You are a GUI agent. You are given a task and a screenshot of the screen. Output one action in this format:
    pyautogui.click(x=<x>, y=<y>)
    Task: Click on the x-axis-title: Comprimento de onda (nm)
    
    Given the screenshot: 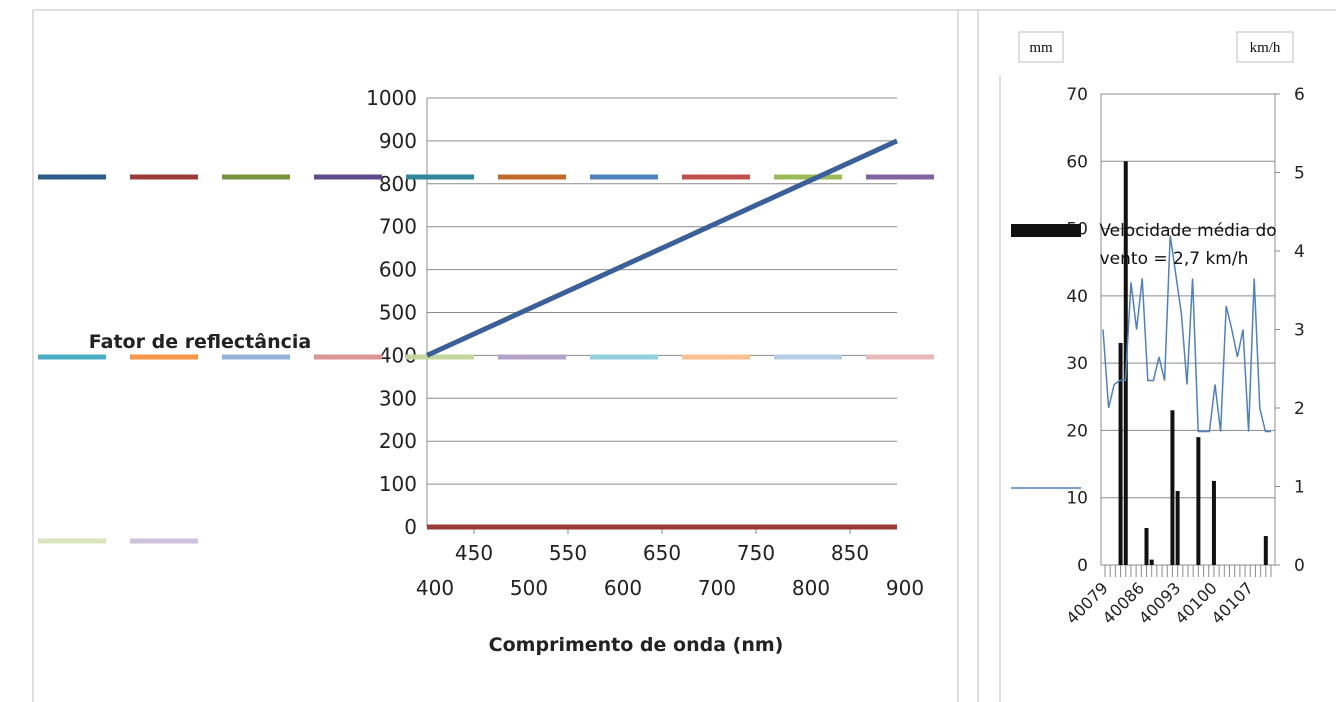 What is the action you would take?
    pyautogui.click(x=636, y=645)
    